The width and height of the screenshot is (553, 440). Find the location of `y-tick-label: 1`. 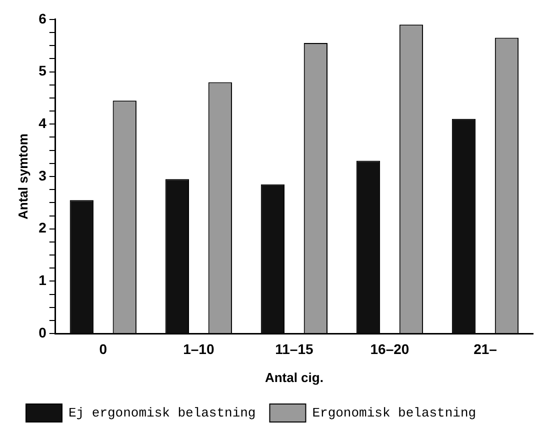

y-tick-label: 1 is located at coordinates (42, 280).